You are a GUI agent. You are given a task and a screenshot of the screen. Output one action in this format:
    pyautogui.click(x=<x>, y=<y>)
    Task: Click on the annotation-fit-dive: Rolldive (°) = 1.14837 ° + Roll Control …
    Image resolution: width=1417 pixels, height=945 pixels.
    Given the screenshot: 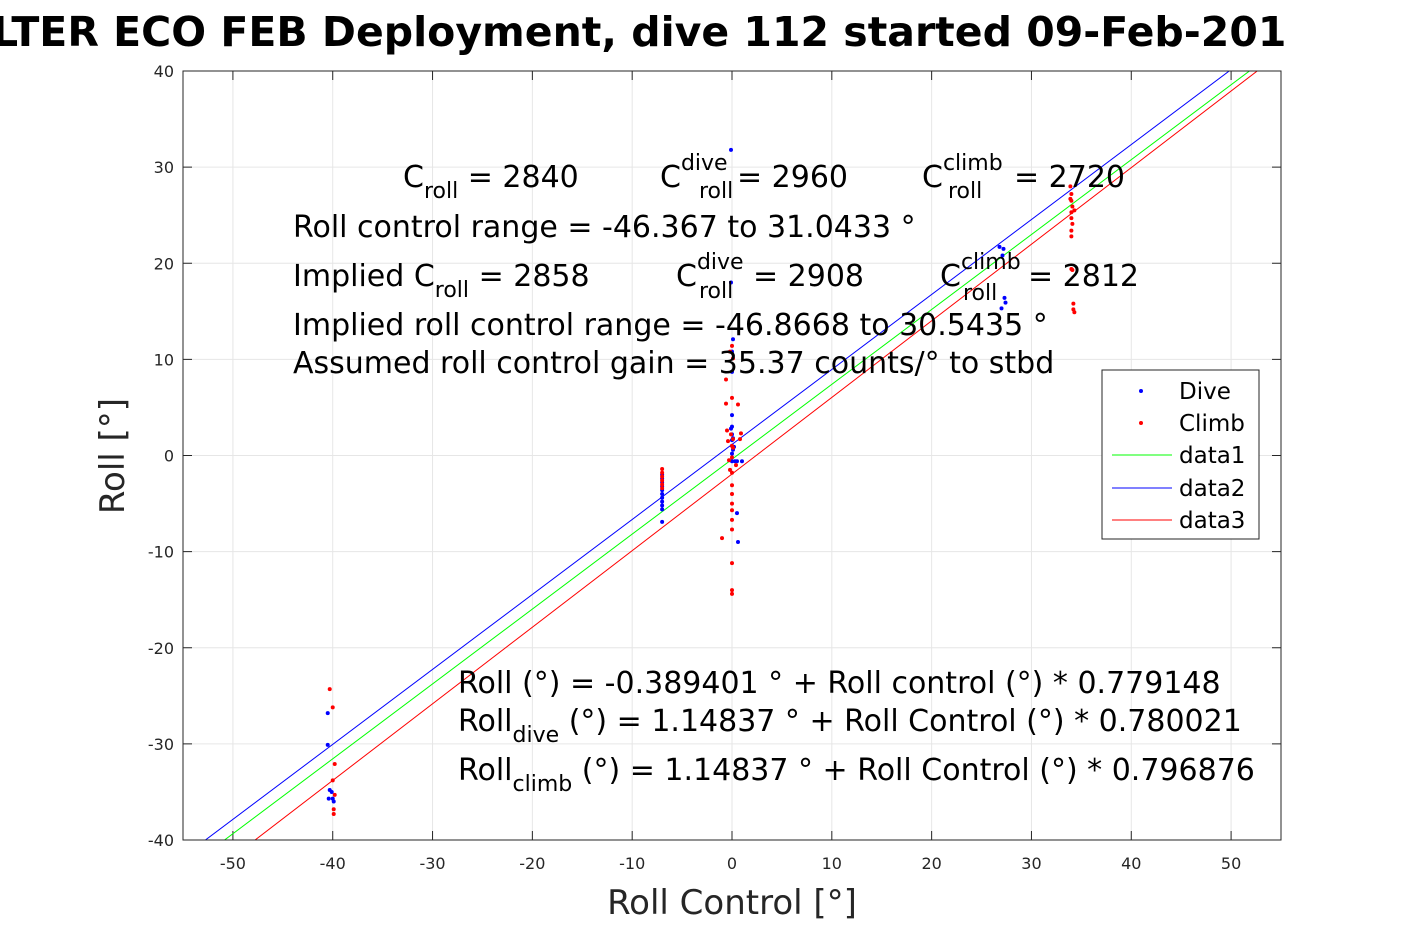 What is the action you would take?
    pyautogui.click(x=850, y=726)
    